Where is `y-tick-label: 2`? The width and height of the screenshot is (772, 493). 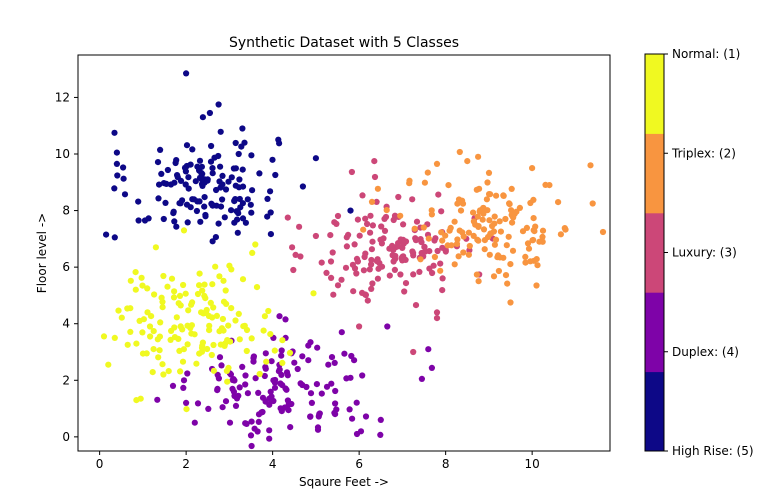 y-tick-label: 2 is located at coordinates (66, 380).